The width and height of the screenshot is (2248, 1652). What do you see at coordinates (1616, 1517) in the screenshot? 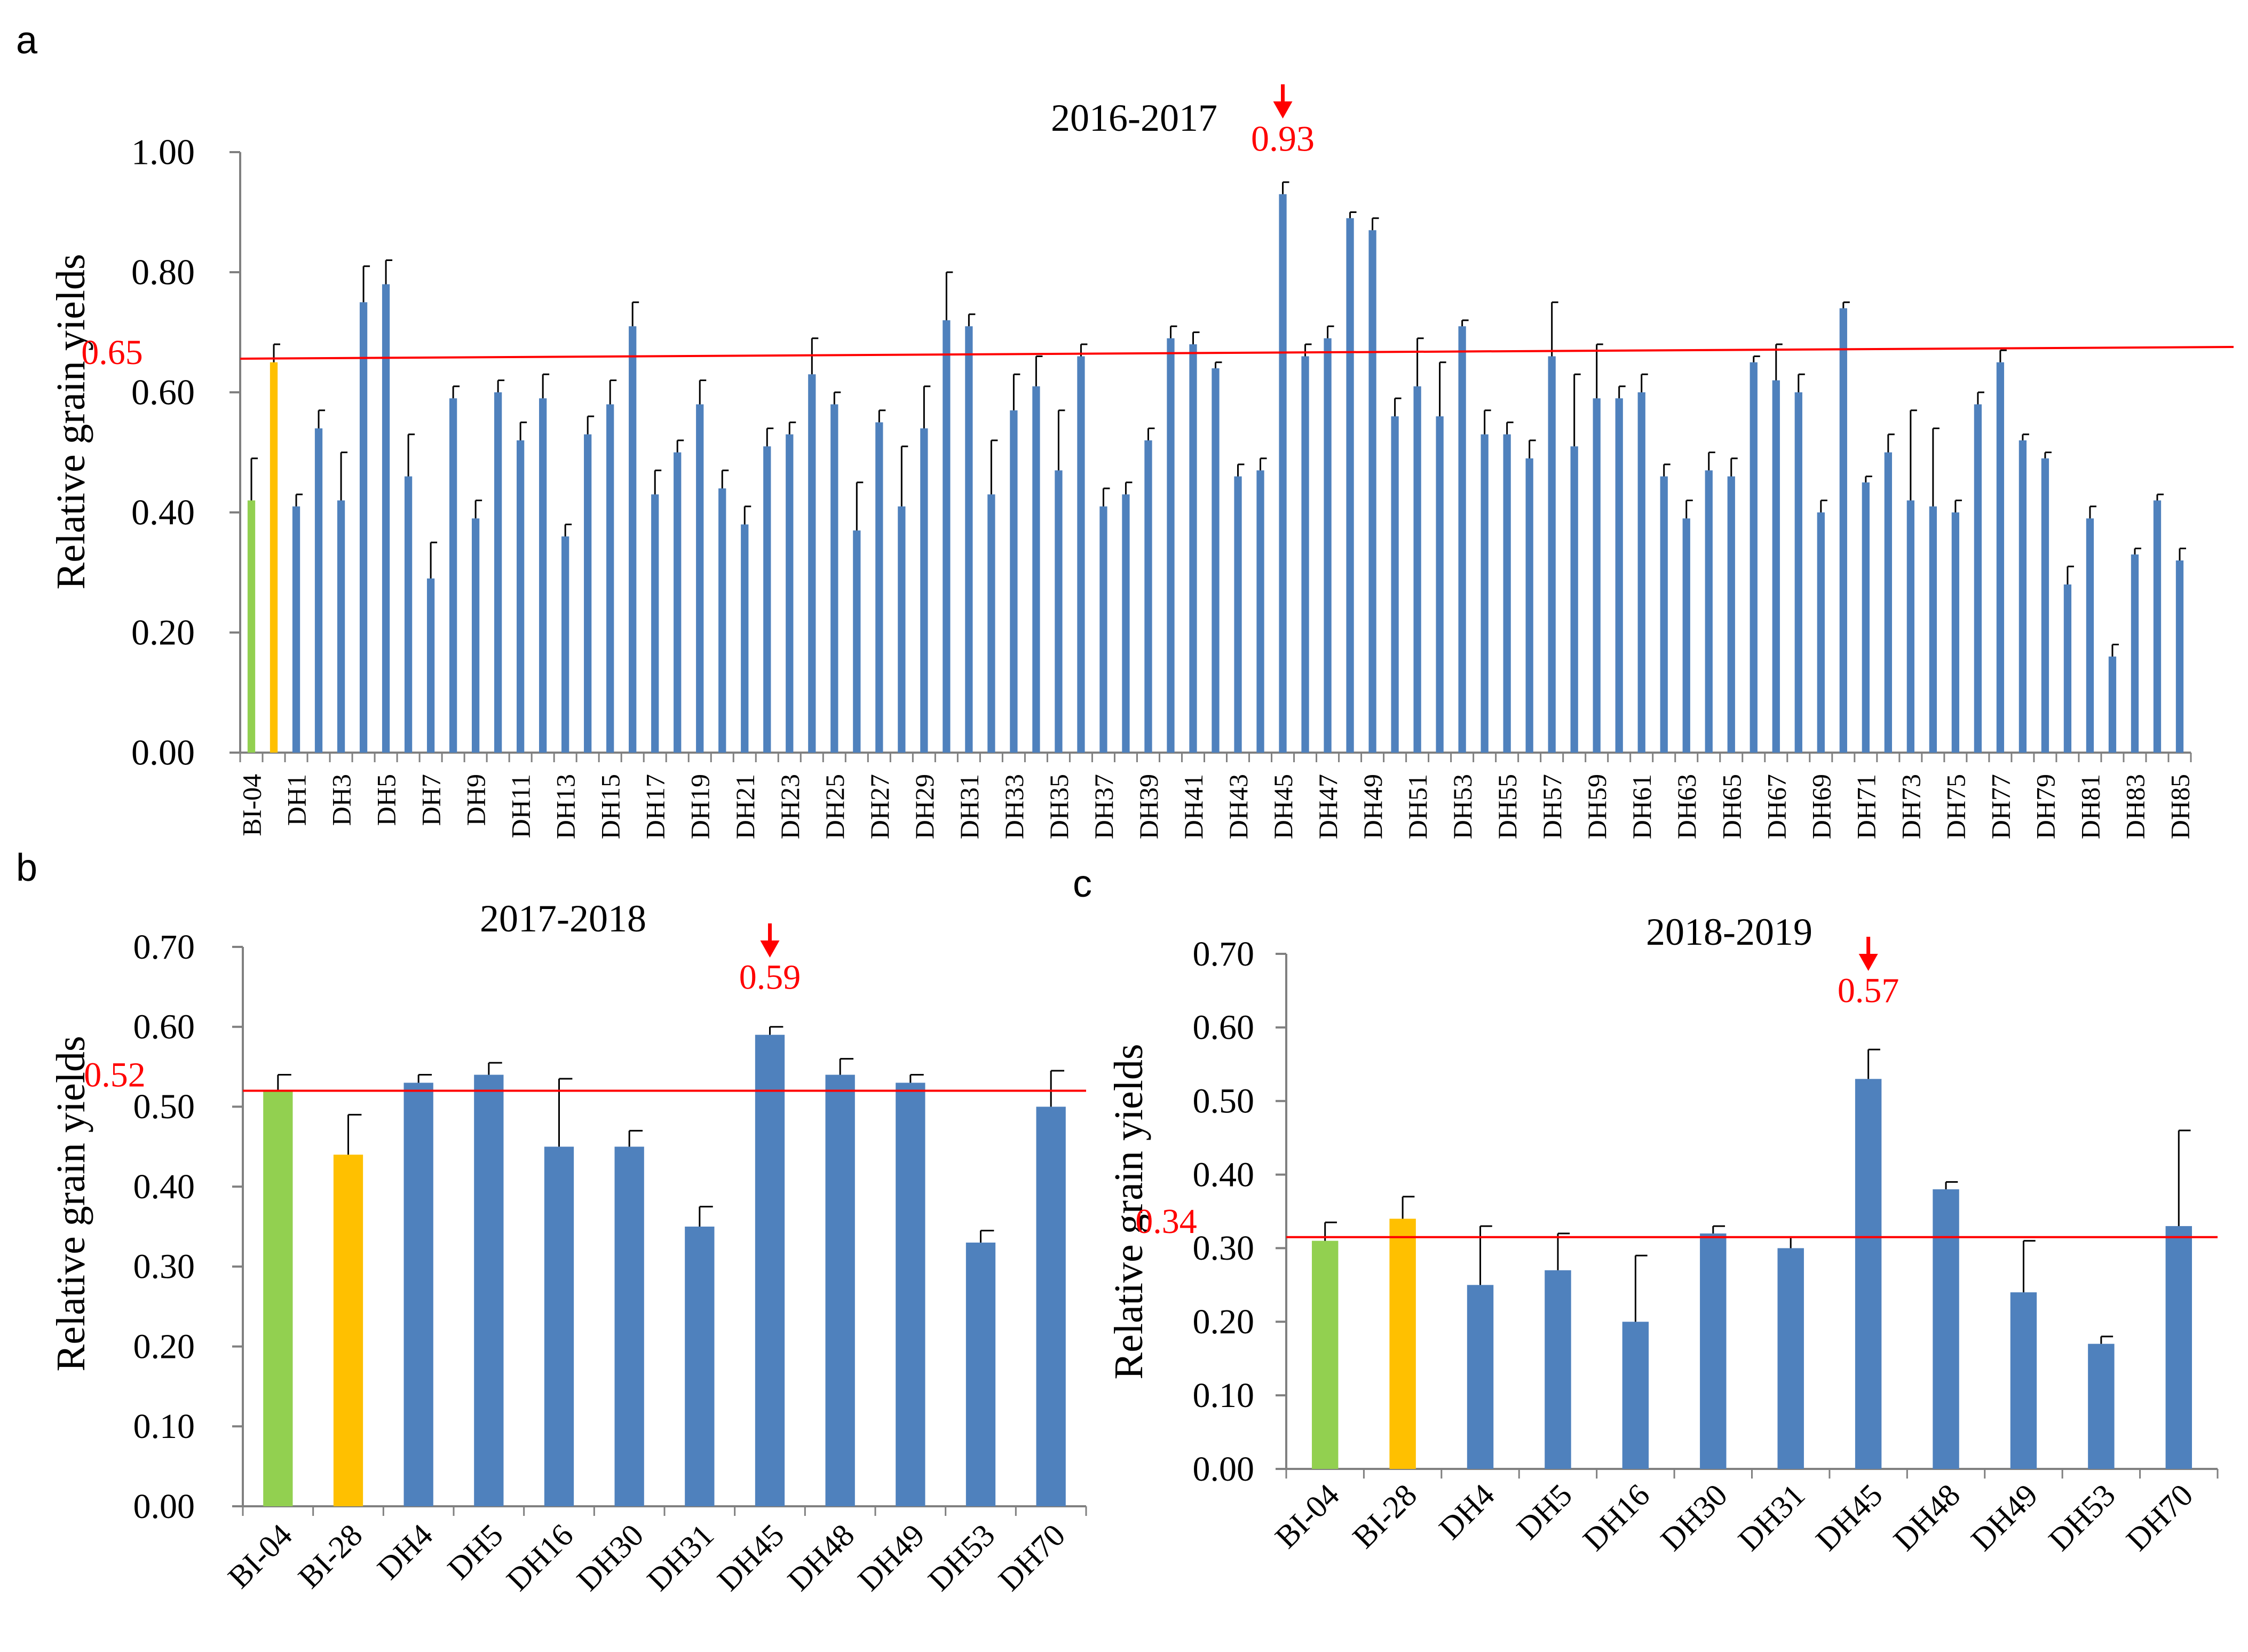
I see `x-tick-label: DH16` at bounding box center [1616, 1517].